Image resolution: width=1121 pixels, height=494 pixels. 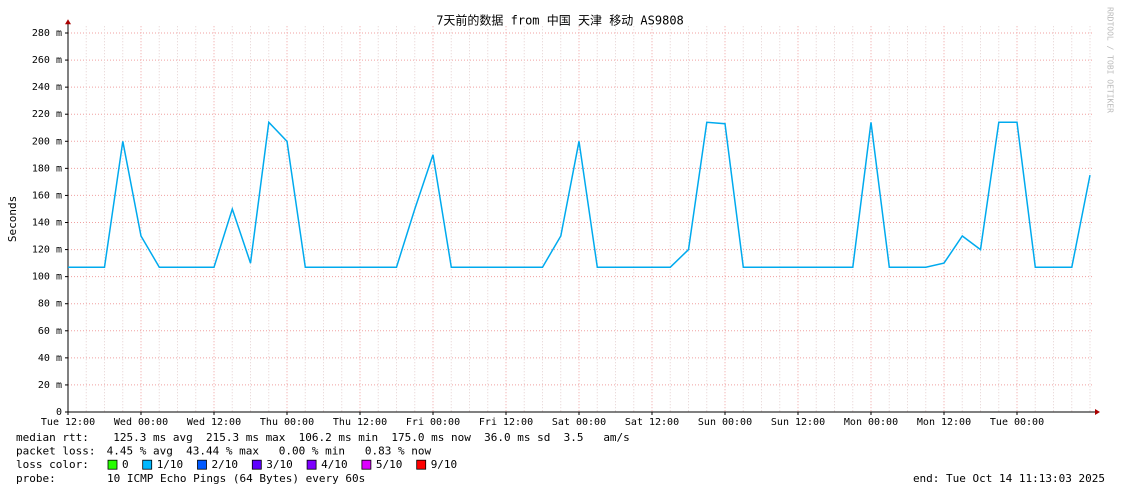 What do you see at coordinates (170, 464) in the screenshot?
I see `legend-label: 1/10` at bounding box center [170, 464].